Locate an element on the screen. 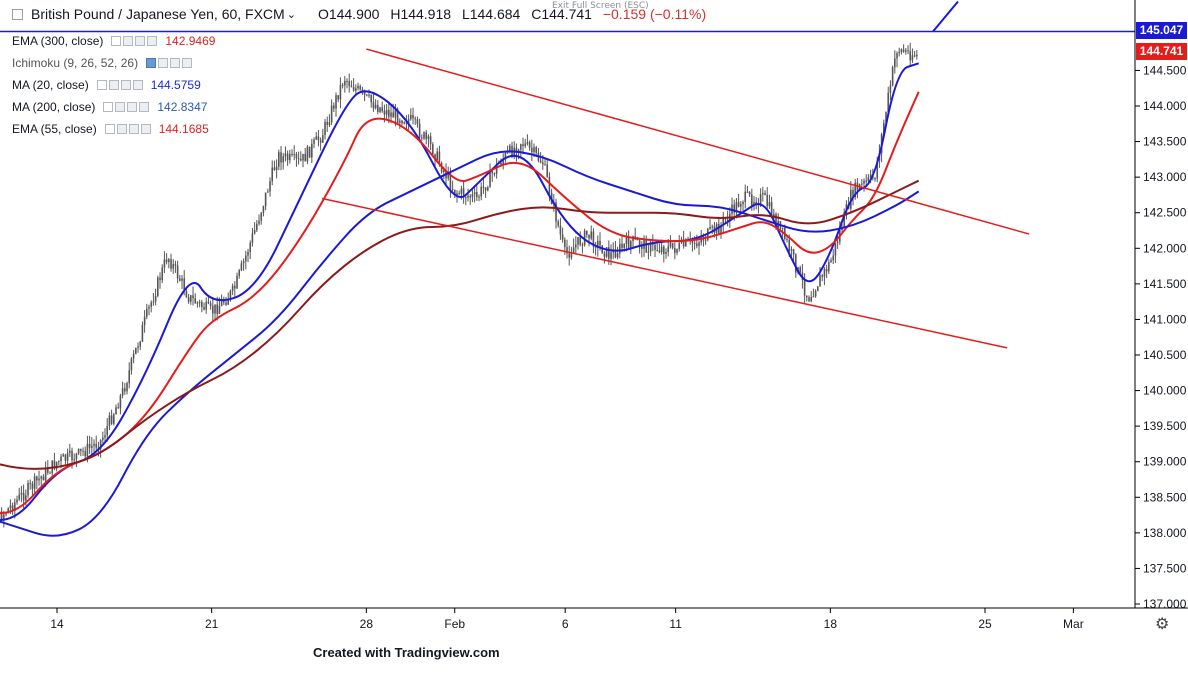 Image resolution: width=1188 pixels, height=673 pixels. exit-fullscreen-hint: Exit Full Screen (ESC) is located at coordinates (600, 6).